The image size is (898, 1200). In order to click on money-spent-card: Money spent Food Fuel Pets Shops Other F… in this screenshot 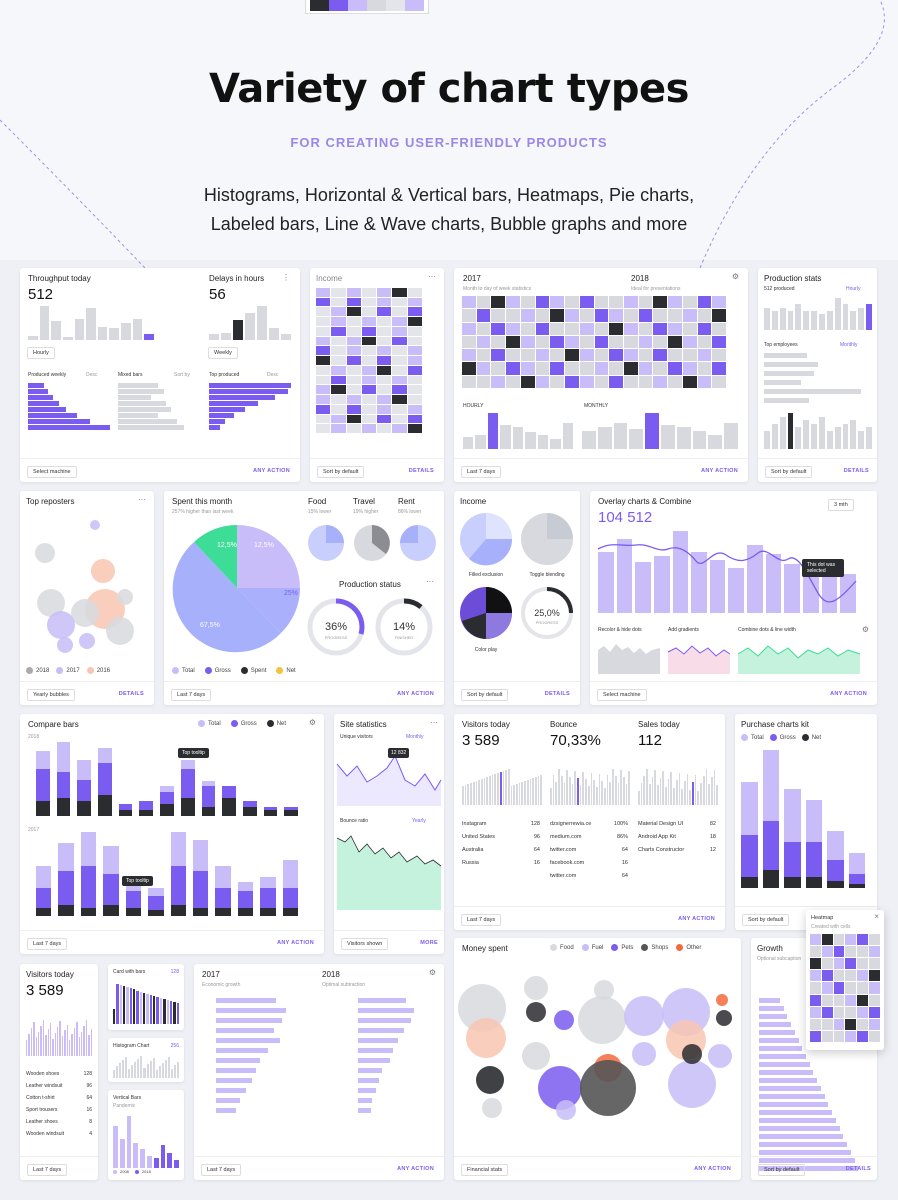, I will do `click(597, 1059)`.